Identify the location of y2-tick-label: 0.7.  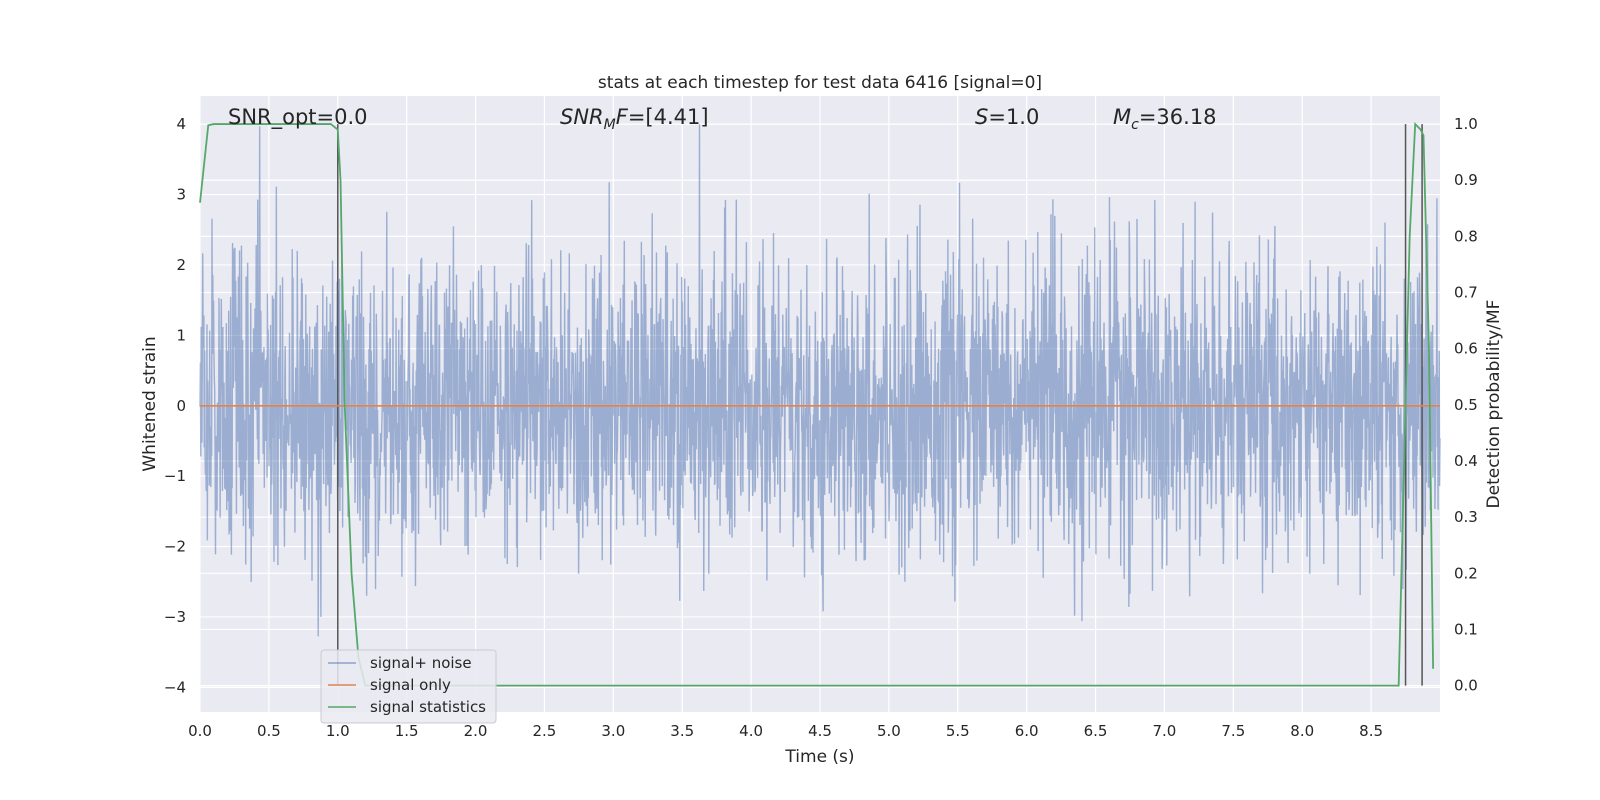
(1466, 293).